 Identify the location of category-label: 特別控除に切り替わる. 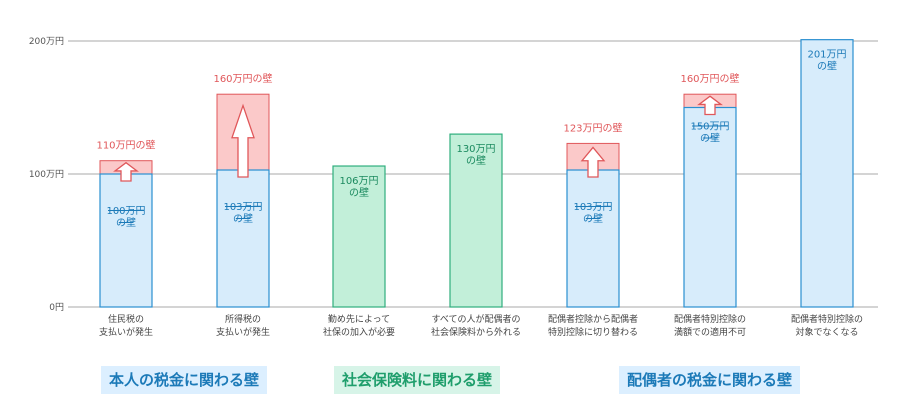
(593, 332).